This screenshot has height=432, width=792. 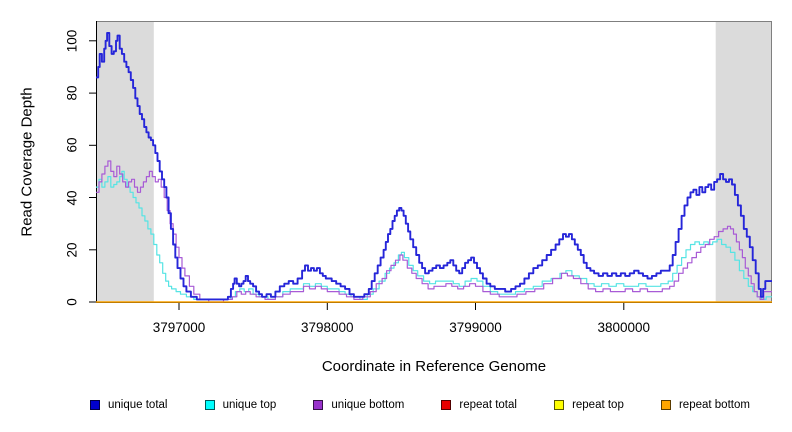 I want to click on y-tick-label: 0, so click(x=72, y=302).